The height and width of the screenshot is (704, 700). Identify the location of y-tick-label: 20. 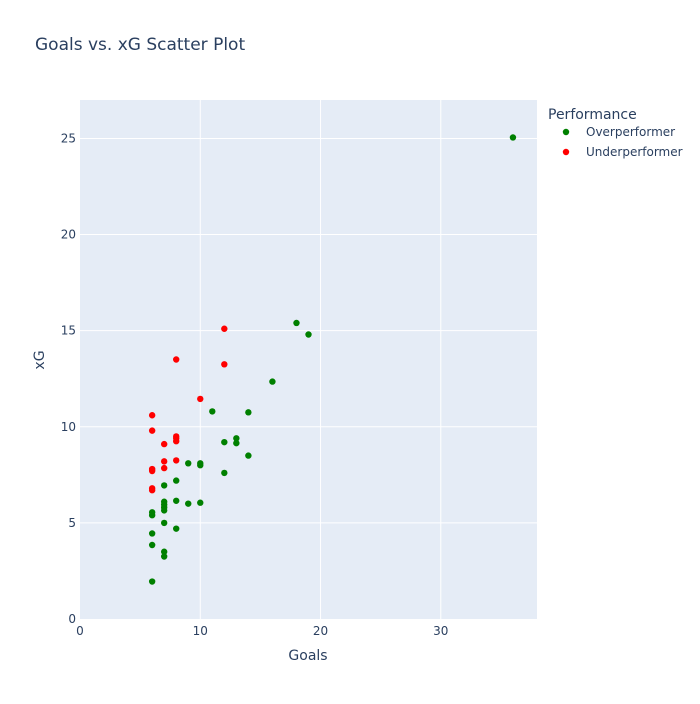
(68, 235).